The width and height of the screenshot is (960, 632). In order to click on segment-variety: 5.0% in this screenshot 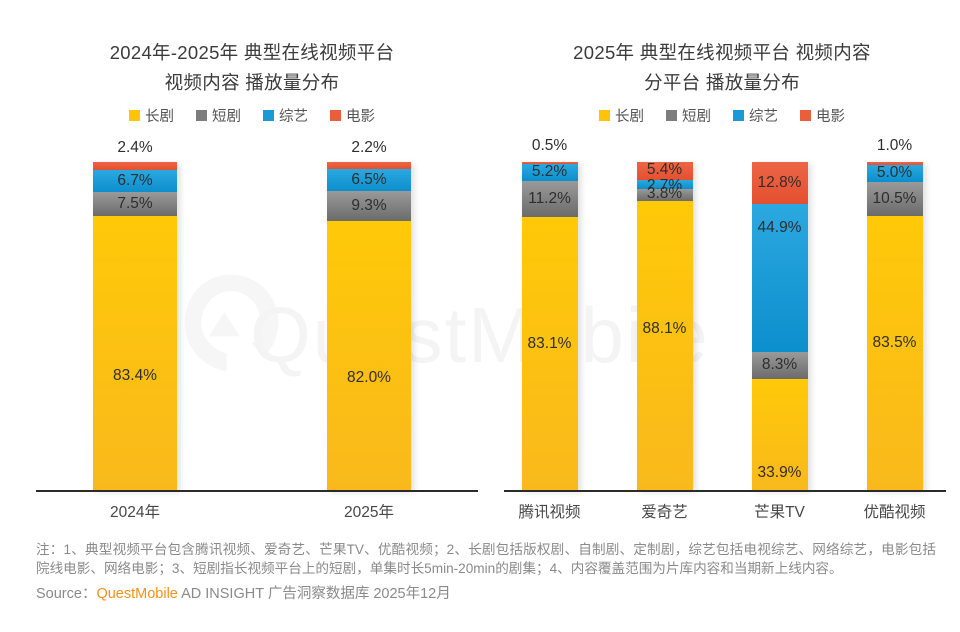, I will do `click(894, 173)`.